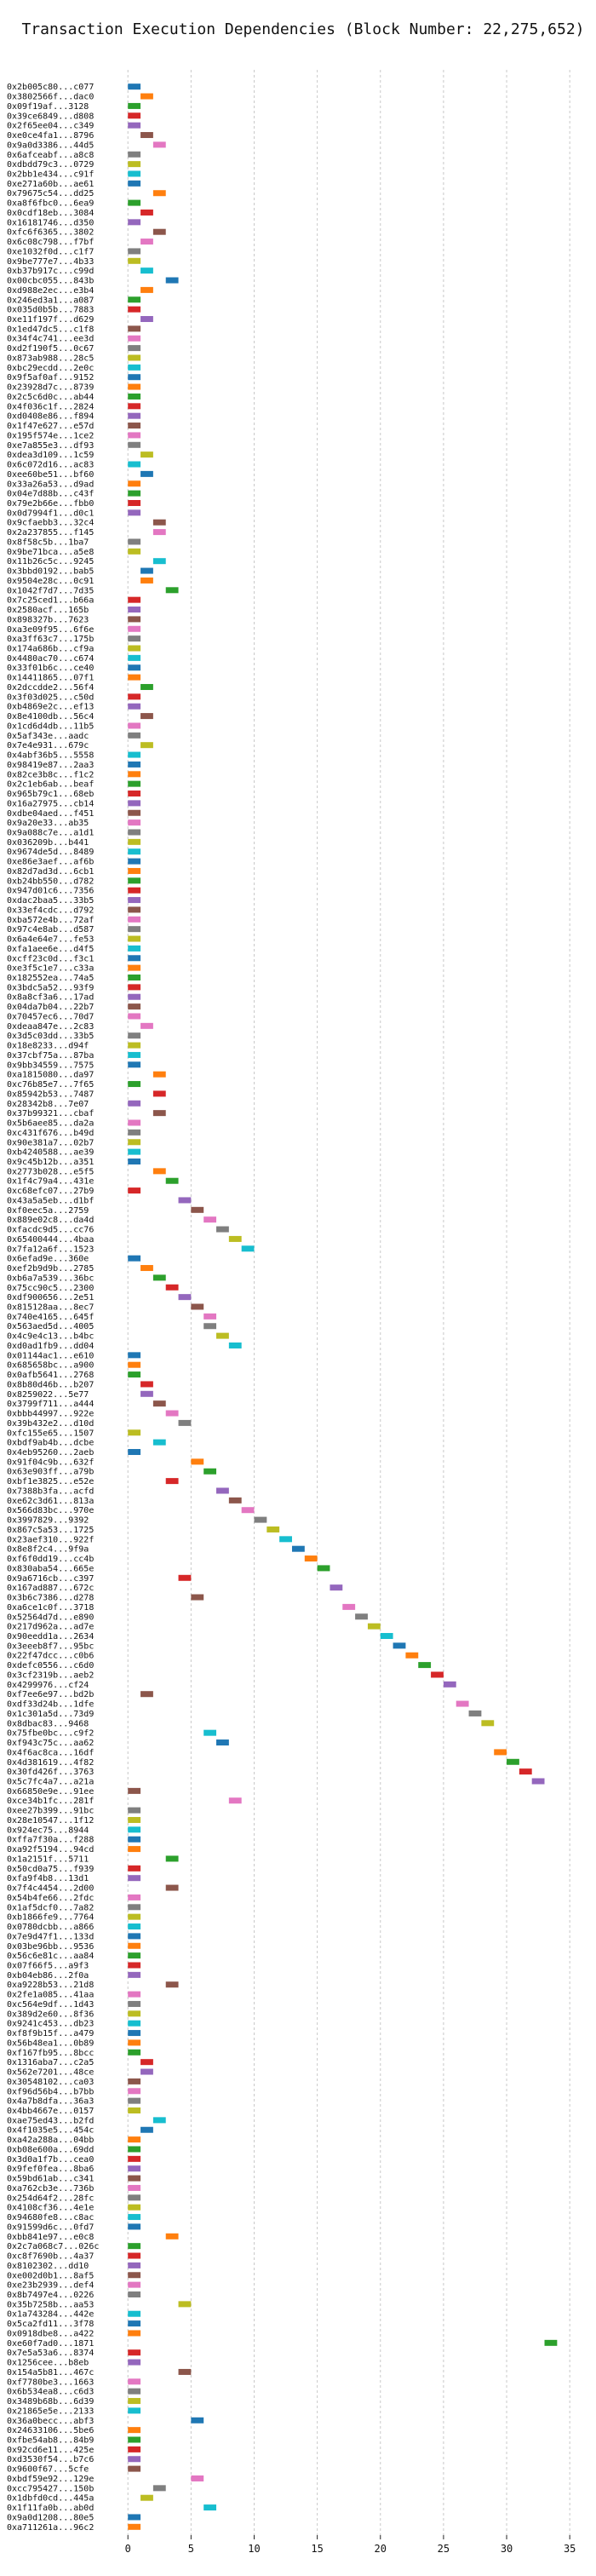 The width and height of the screenshot is (596, 2576). Describe the element at coordinates (50, 1996) in the screenshot. I see `transaction-hash-label: 0x2fe1a085...41aa` at that location.